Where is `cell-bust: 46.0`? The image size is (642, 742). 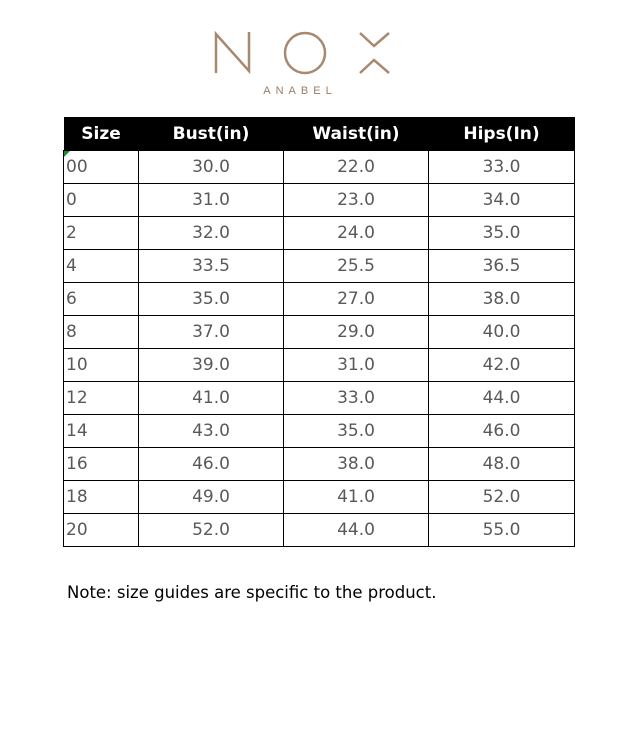 cell-bust: 46.0 is located at coordinates (211, 464).